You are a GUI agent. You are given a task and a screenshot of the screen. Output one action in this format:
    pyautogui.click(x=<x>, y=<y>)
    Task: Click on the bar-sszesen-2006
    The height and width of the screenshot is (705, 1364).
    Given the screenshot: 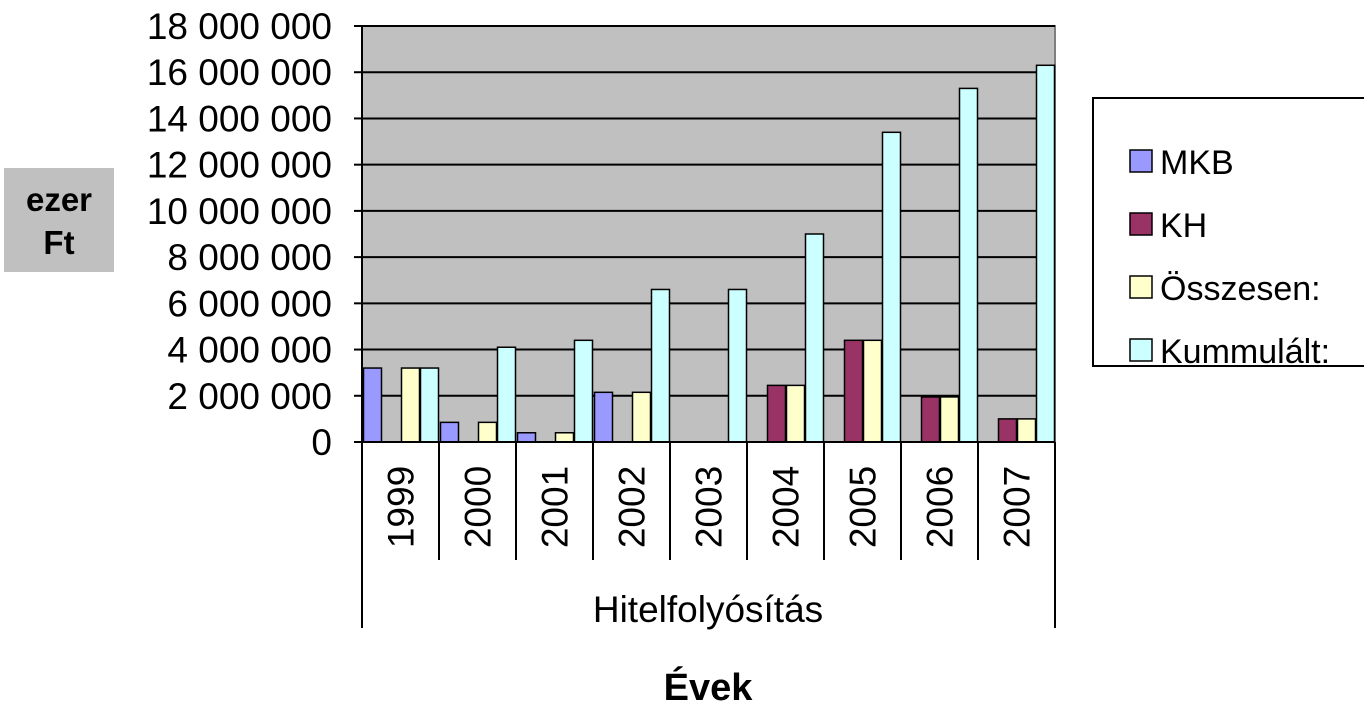 What is the action you would take?
    pyautogui.click(x=949, y=419)
    